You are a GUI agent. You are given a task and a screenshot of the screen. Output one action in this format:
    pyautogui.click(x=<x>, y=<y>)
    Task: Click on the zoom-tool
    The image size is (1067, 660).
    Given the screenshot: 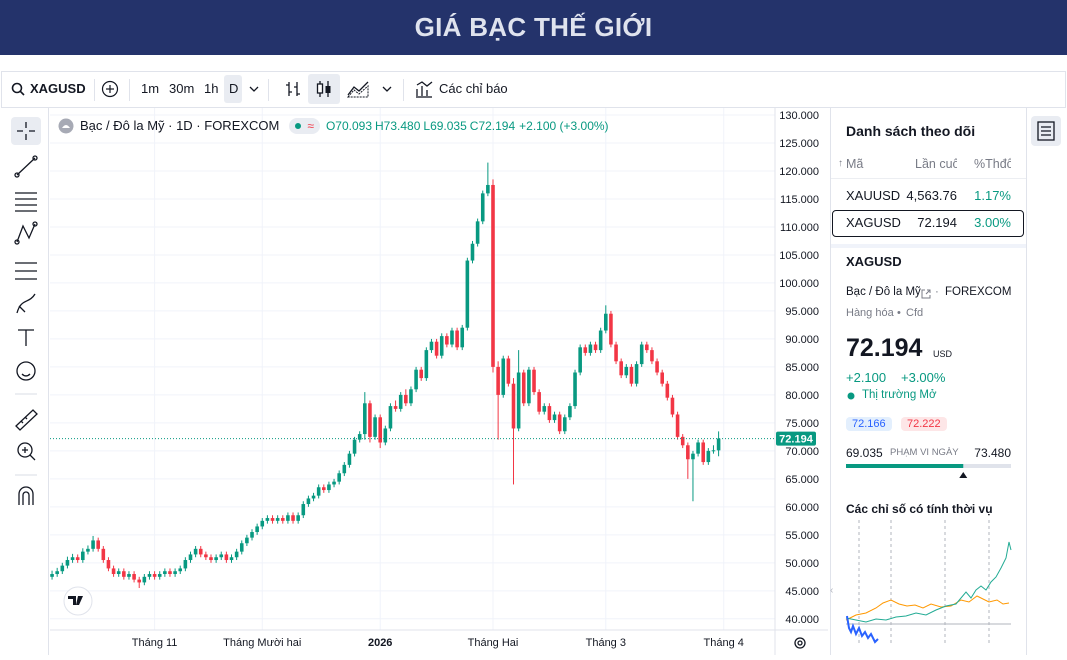 What is the action you would take?
    pyautogui.click(x=25, y=450)
    